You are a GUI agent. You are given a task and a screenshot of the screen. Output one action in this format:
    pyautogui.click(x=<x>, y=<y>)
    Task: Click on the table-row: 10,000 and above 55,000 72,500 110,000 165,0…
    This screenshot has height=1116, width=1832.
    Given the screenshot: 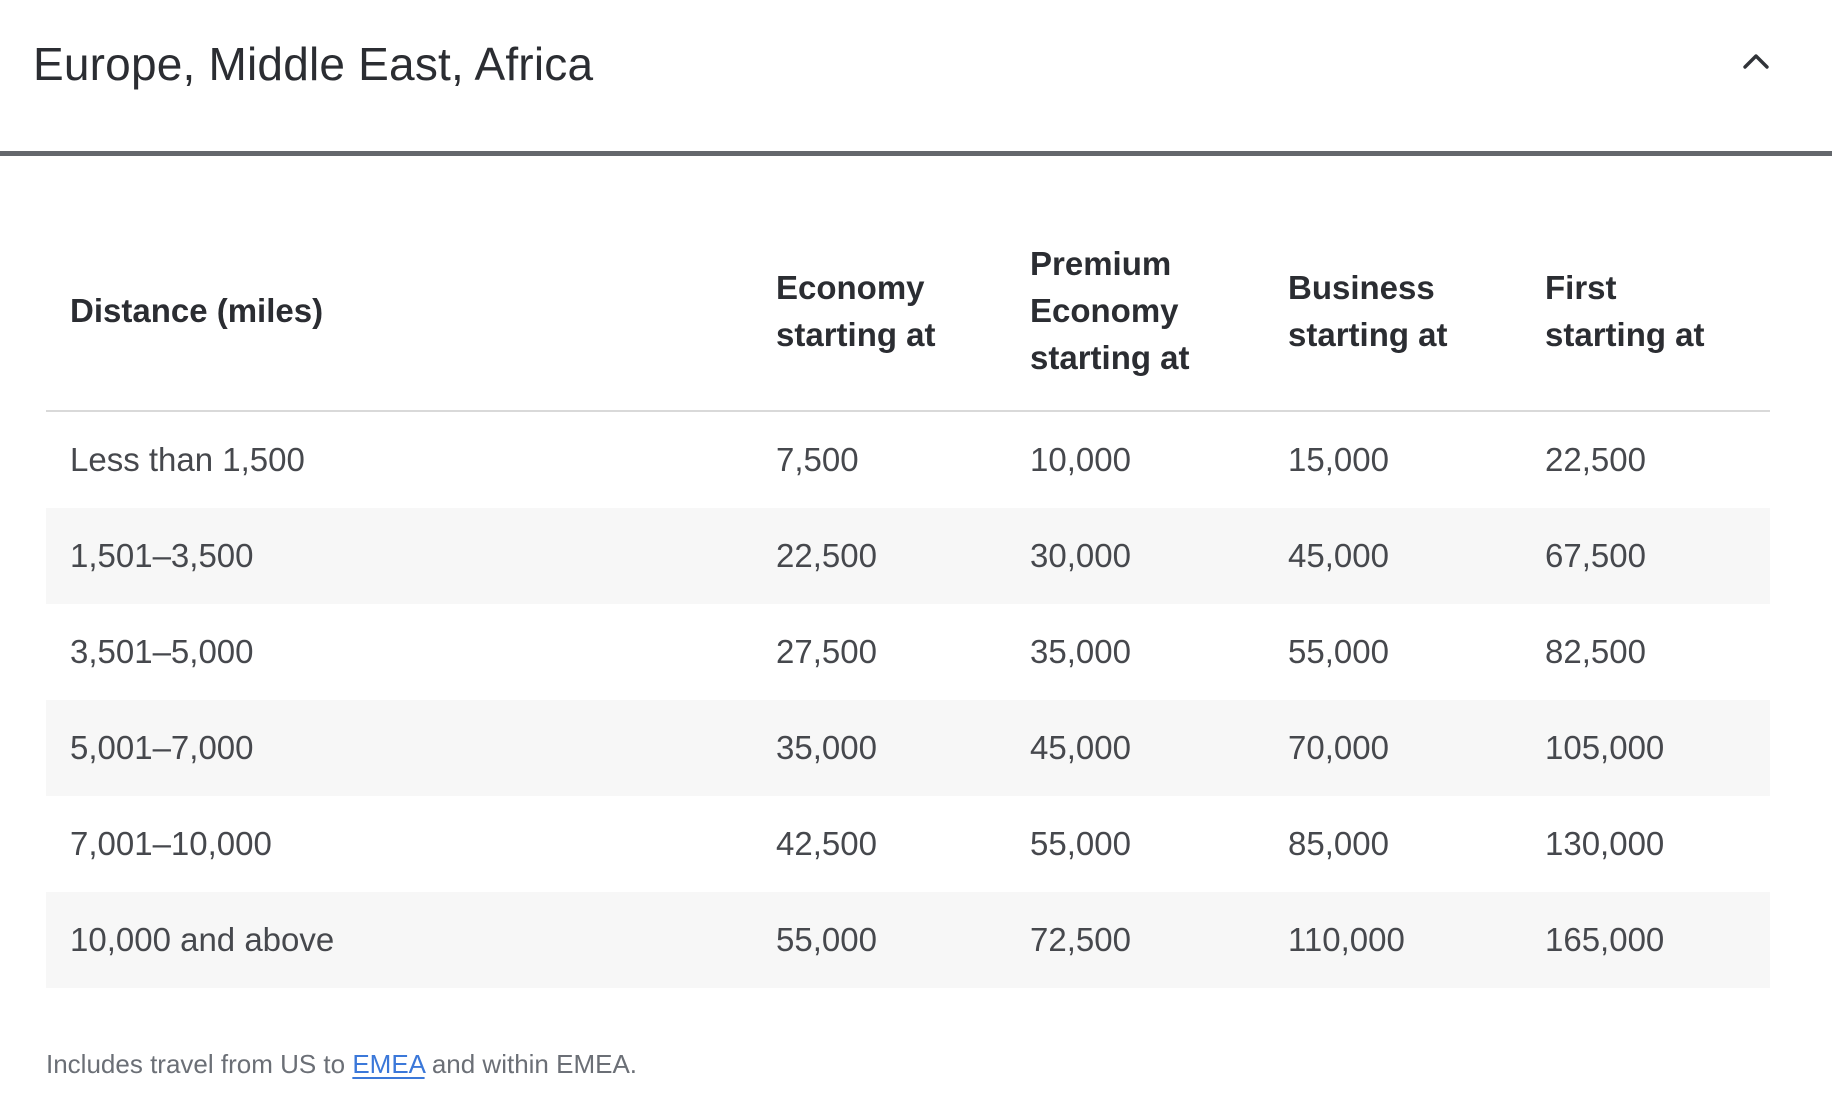 What is the action you would take?
    pyautogui.click(x=908, y=940)
    